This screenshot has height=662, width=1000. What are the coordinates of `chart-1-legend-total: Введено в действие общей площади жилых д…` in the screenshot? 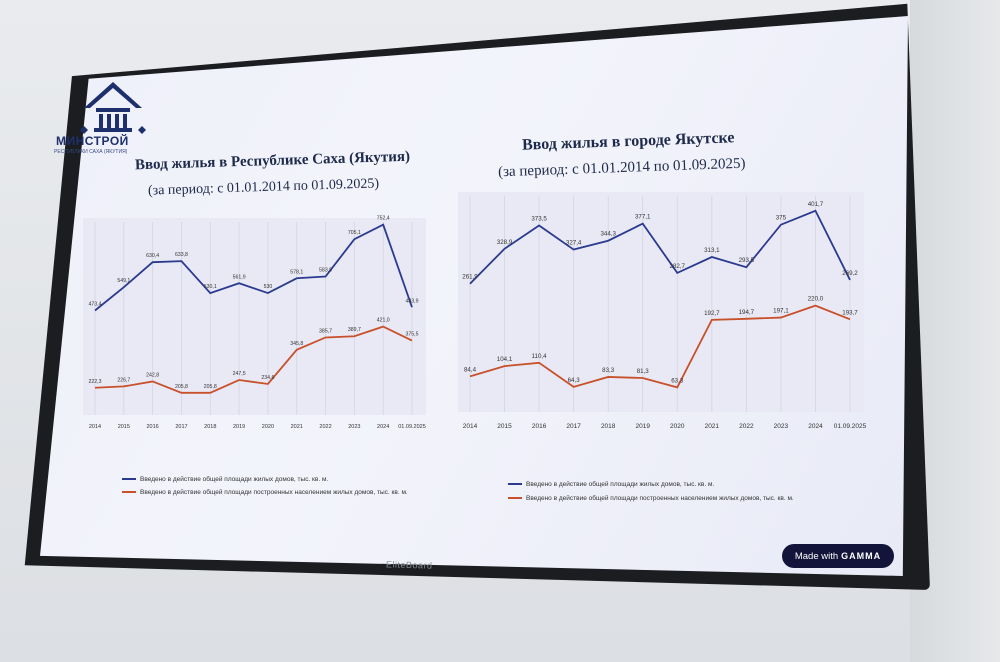 It's located at (225, 479).